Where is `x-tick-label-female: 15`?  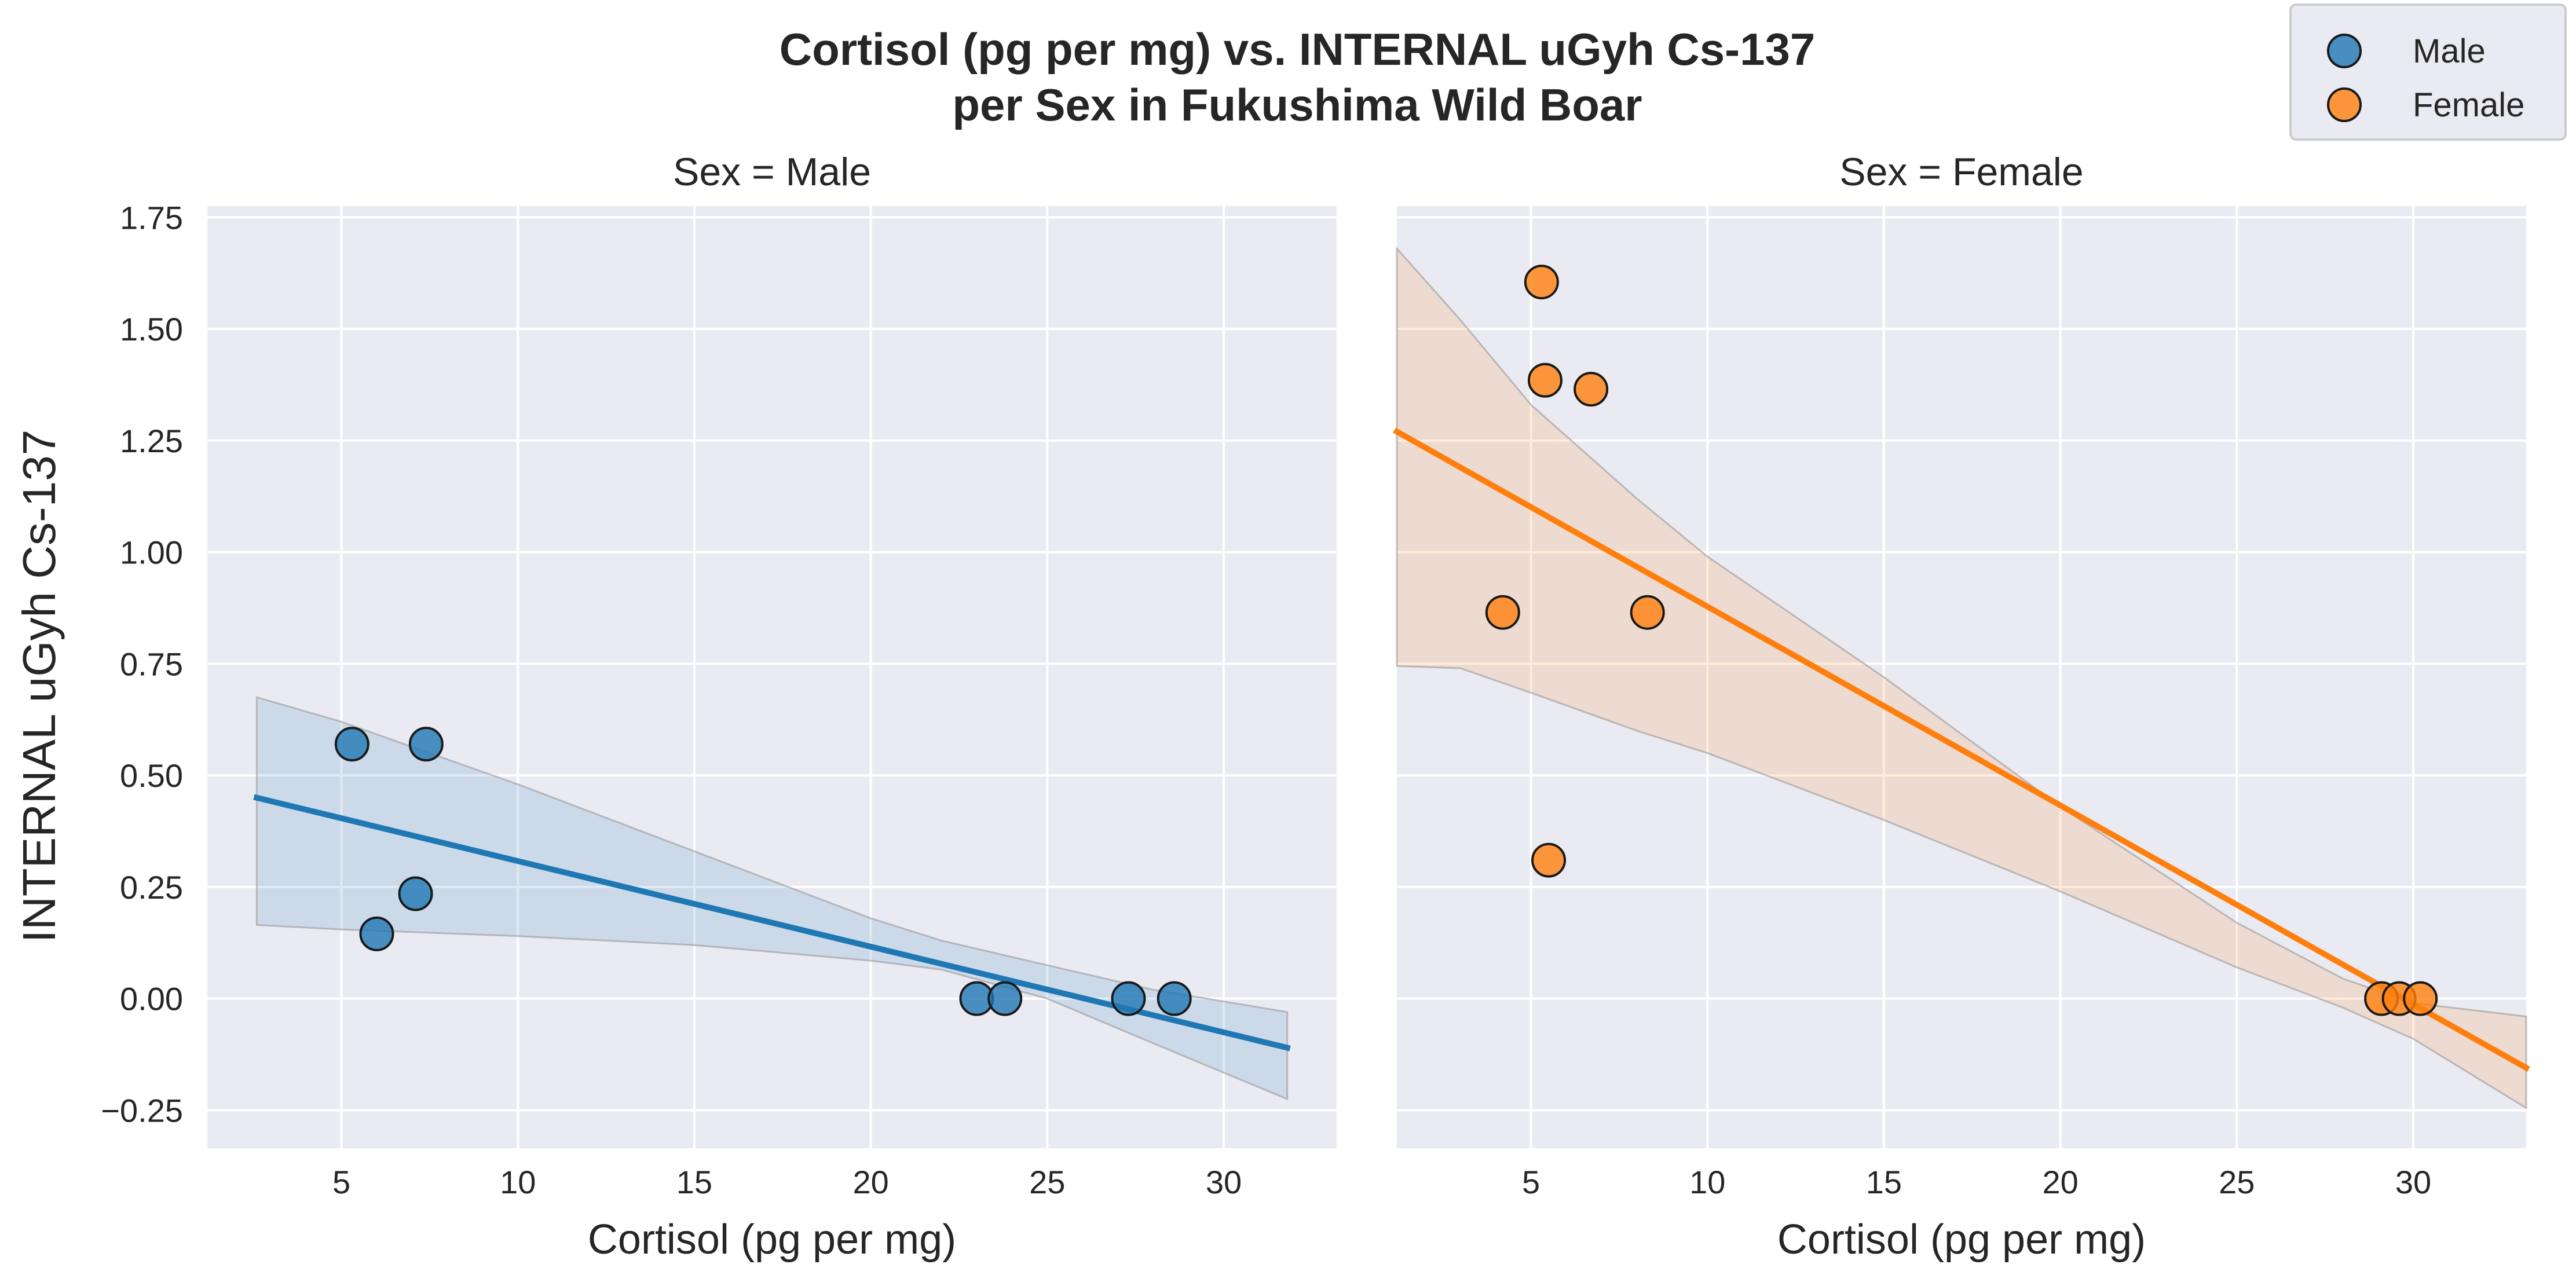
x-tick-label-female: 15 is located at coordinates (1884, 1182).